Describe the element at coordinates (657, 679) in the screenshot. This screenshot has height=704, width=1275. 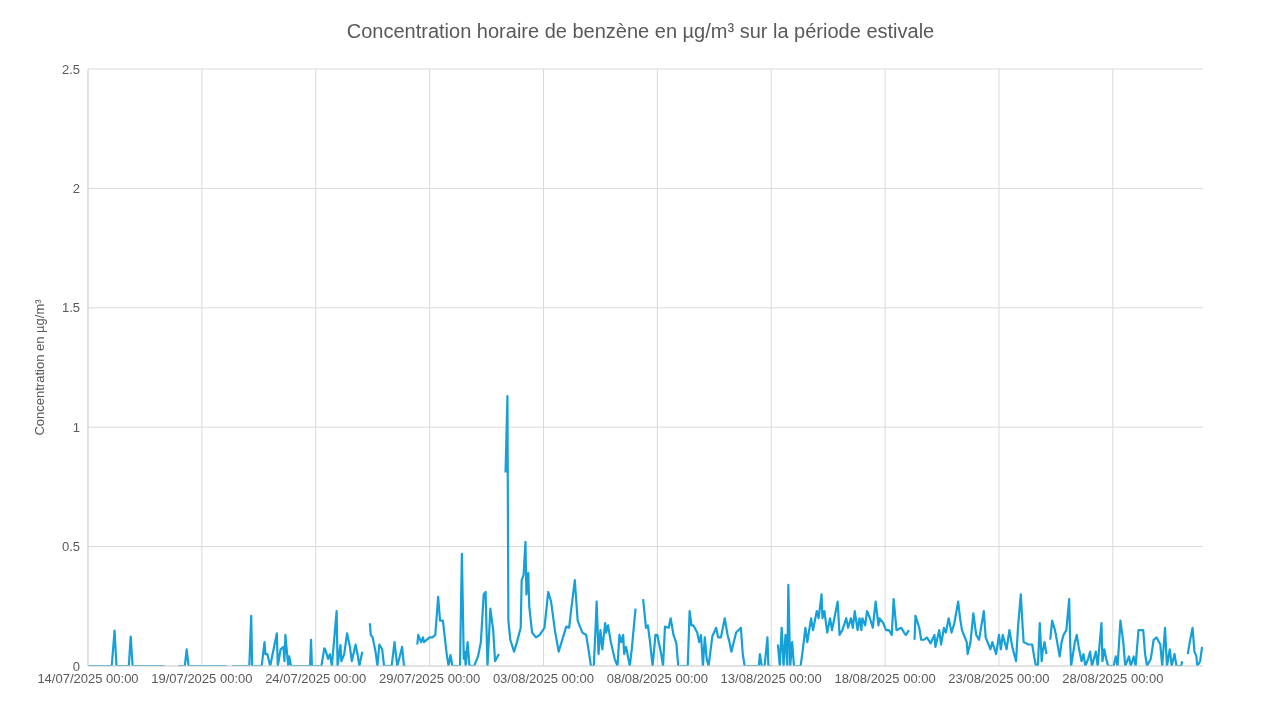
I see `x-tick-label: 08/08/2025 00:00` at that location.